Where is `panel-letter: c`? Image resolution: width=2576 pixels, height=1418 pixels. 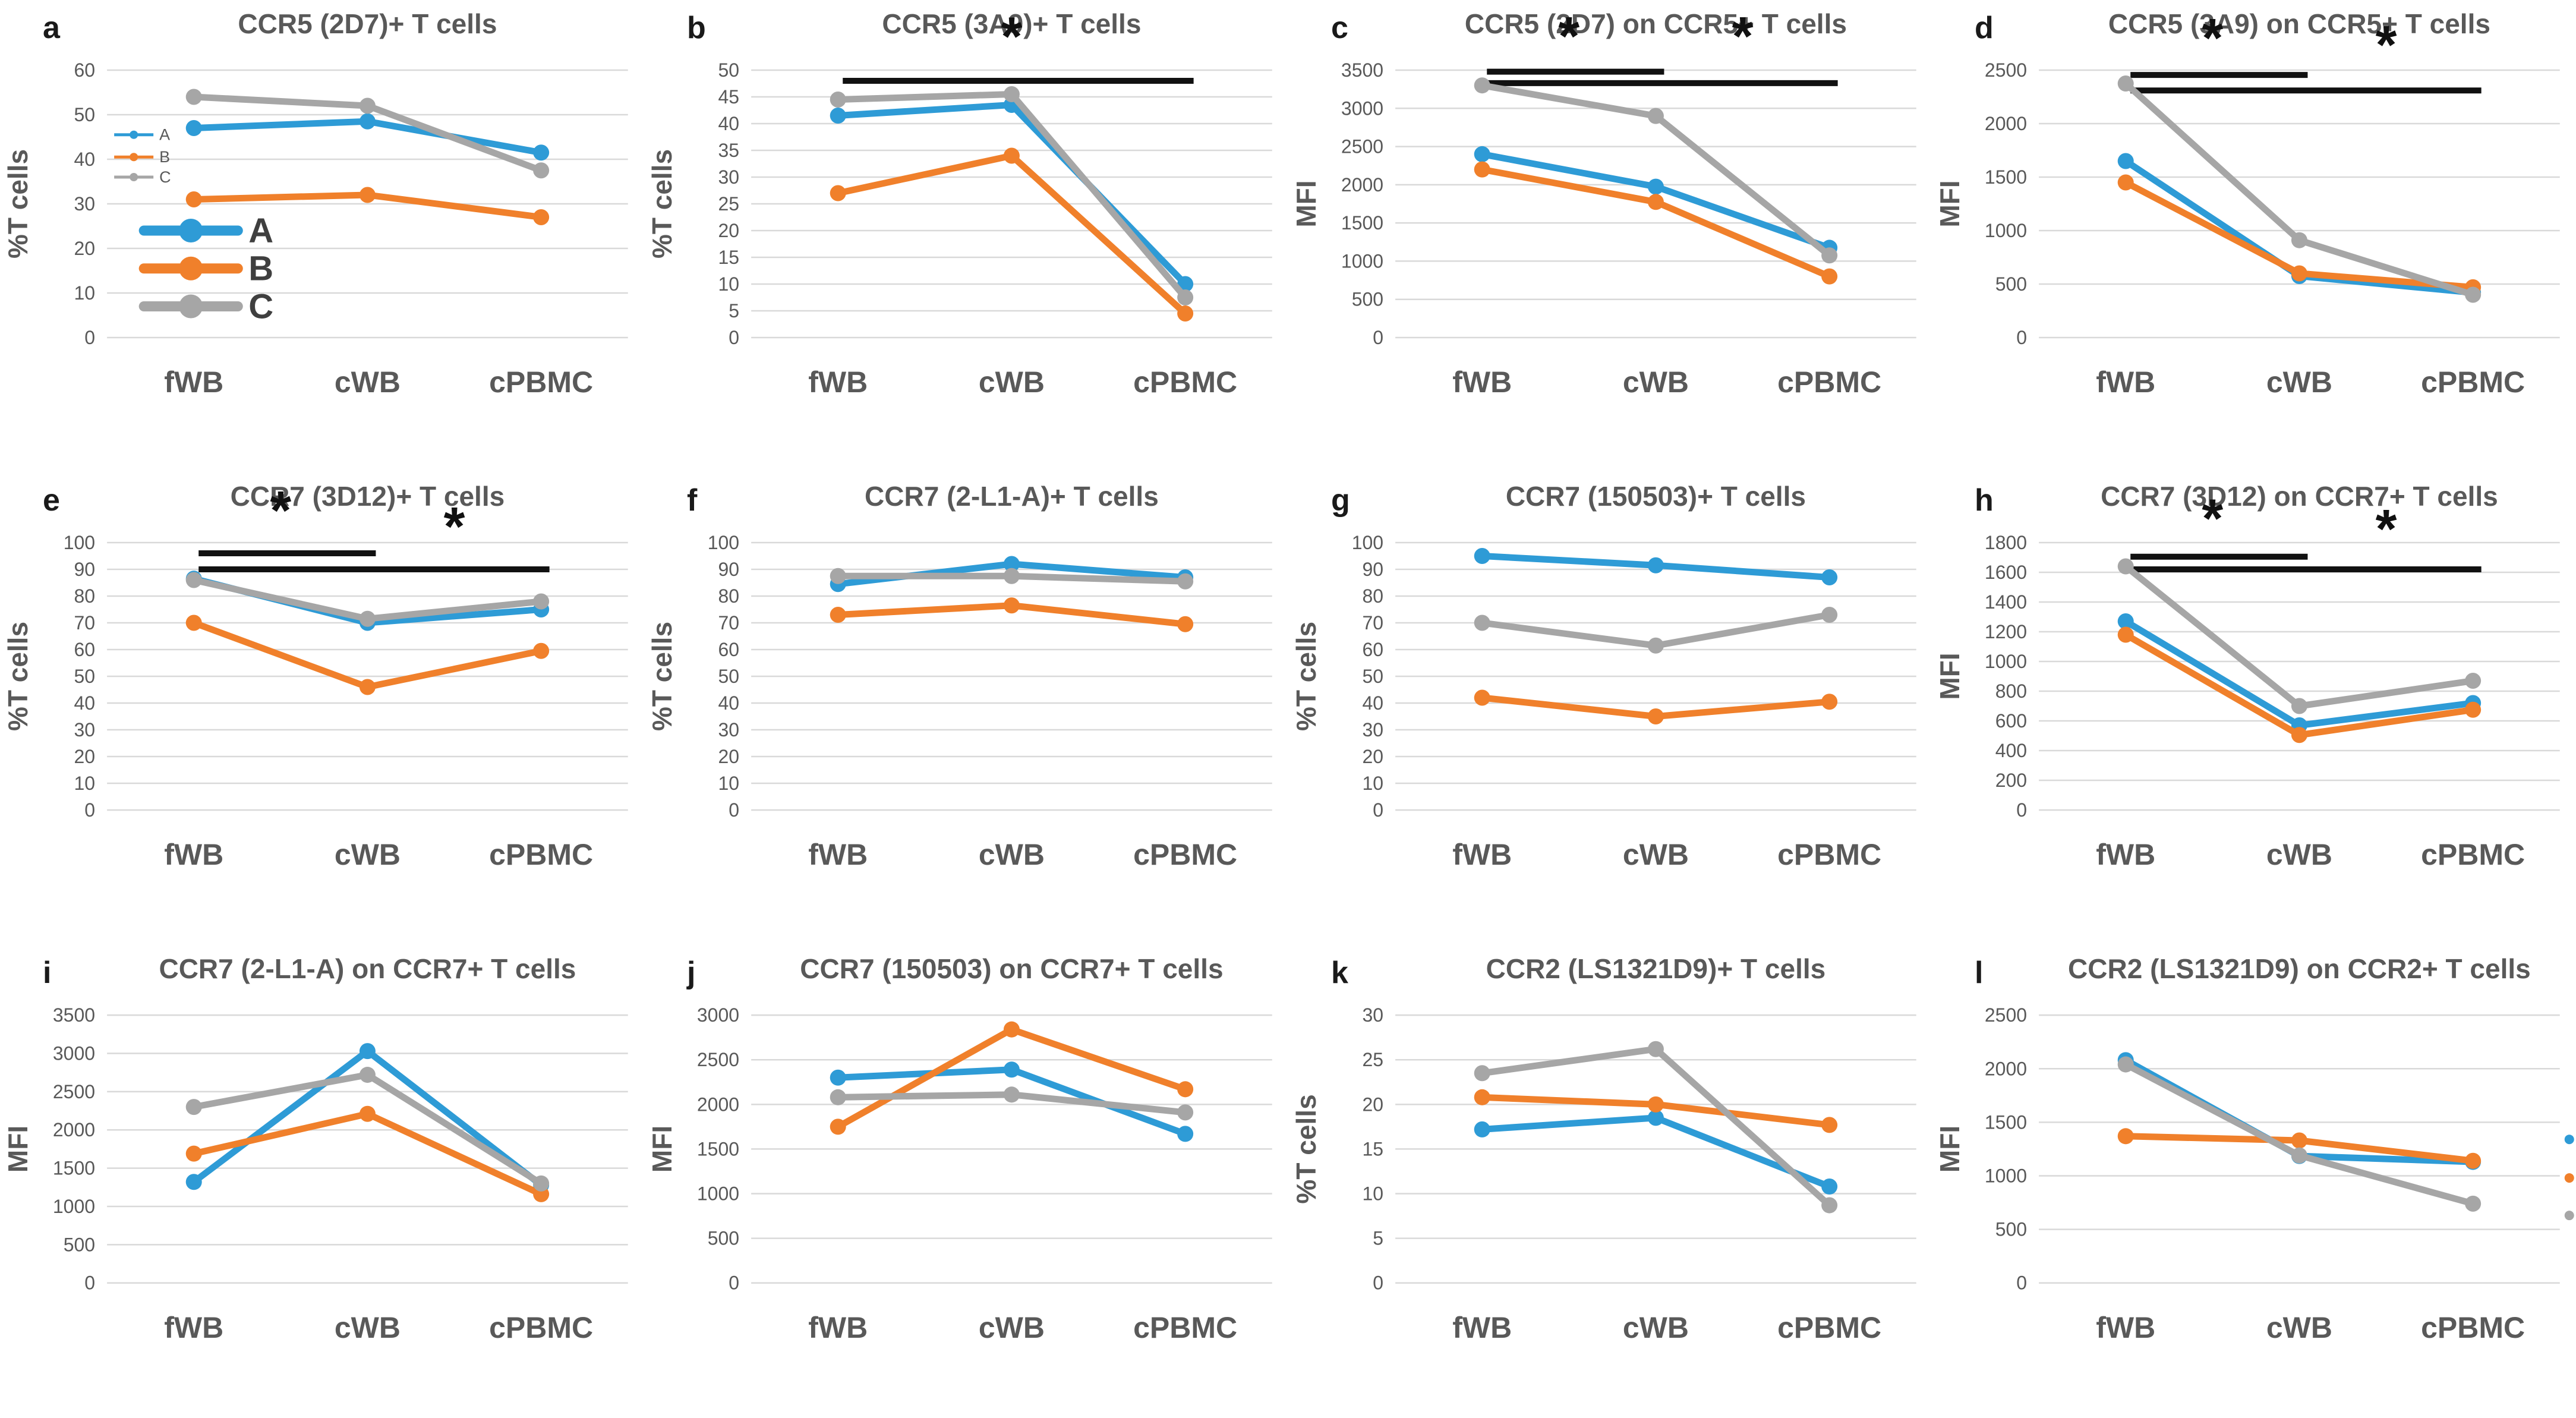 panel-letter: c is located at coordinates (1340, 28).